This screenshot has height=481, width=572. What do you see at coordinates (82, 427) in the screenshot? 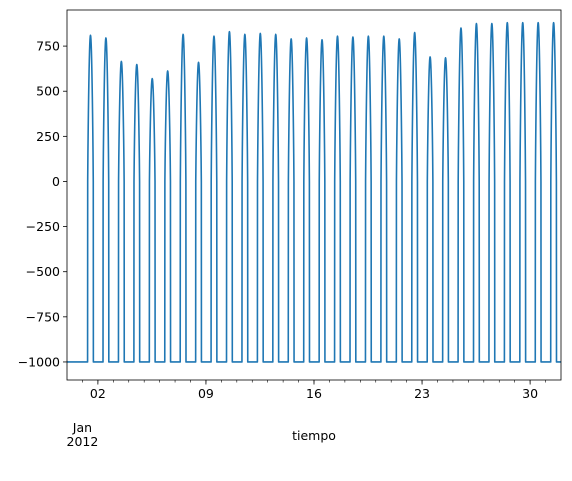
I see `x-offset-month-label: Jan` at bounding box center [82, 427].